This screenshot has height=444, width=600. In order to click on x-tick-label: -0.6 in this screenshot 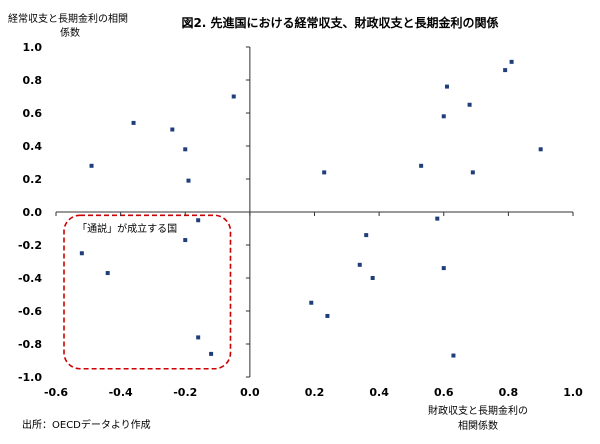, I will do `click(56, 392)`.